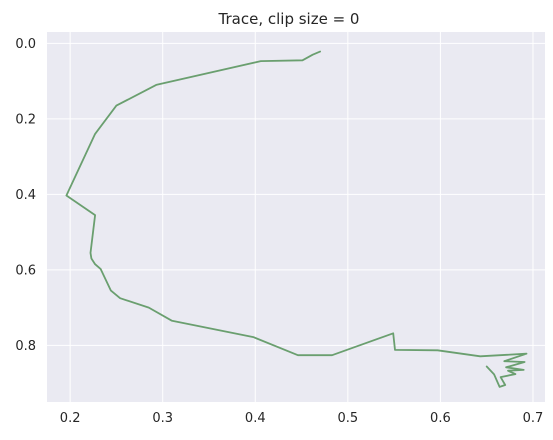 The height and width of the screenshot is (440, 553). What do you see at coordinates (25, 346) in the screenshot?
I see `y-tick-label: 0.8` at bounding box center [25, 346].